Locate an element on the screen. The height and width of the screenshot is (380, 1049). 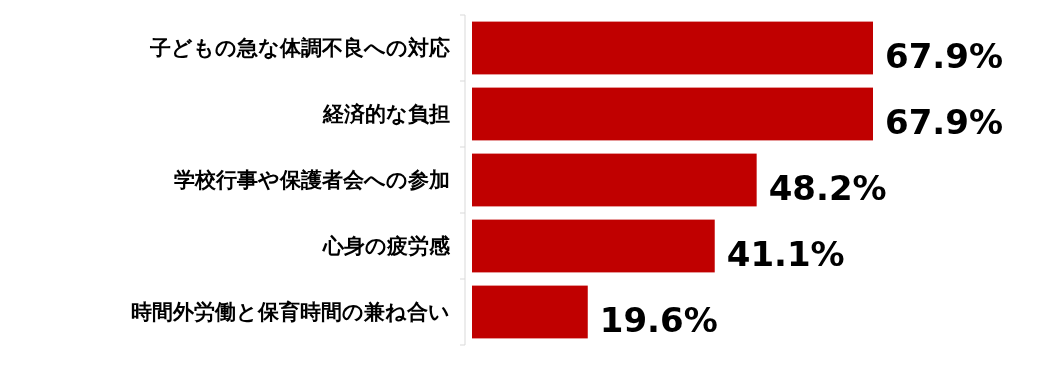
y-tick-label: 学校行事や保護者会への参加 is located at coordinates (312, 180).